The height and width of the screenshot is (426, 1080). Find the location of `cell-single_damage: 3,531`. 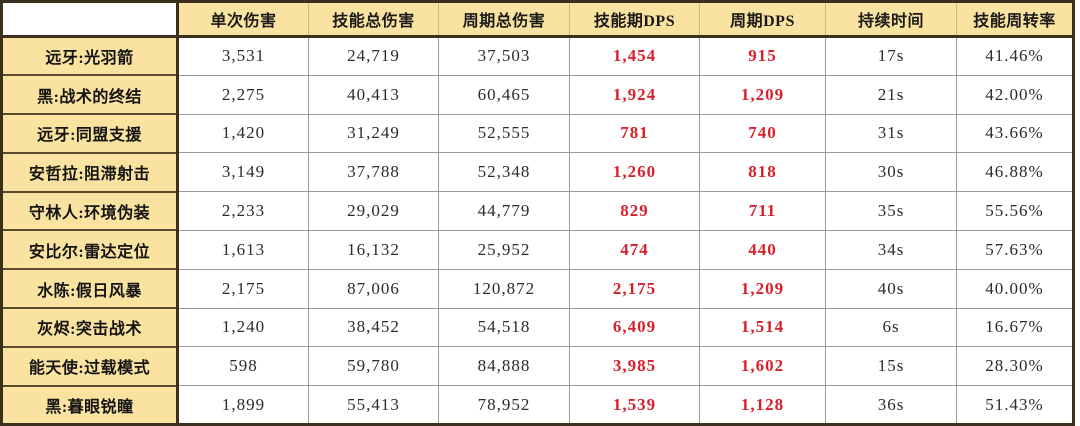

cell-single_damage: 3,531 is located at coordinates (243, 56).